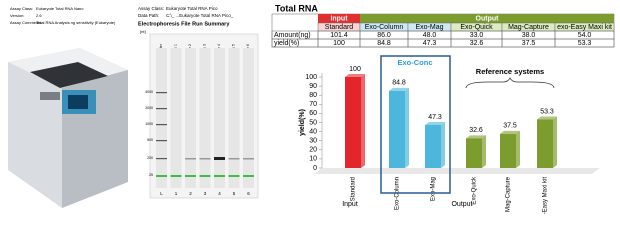  I want to click on ladder-size: 25, so click(151, 175).